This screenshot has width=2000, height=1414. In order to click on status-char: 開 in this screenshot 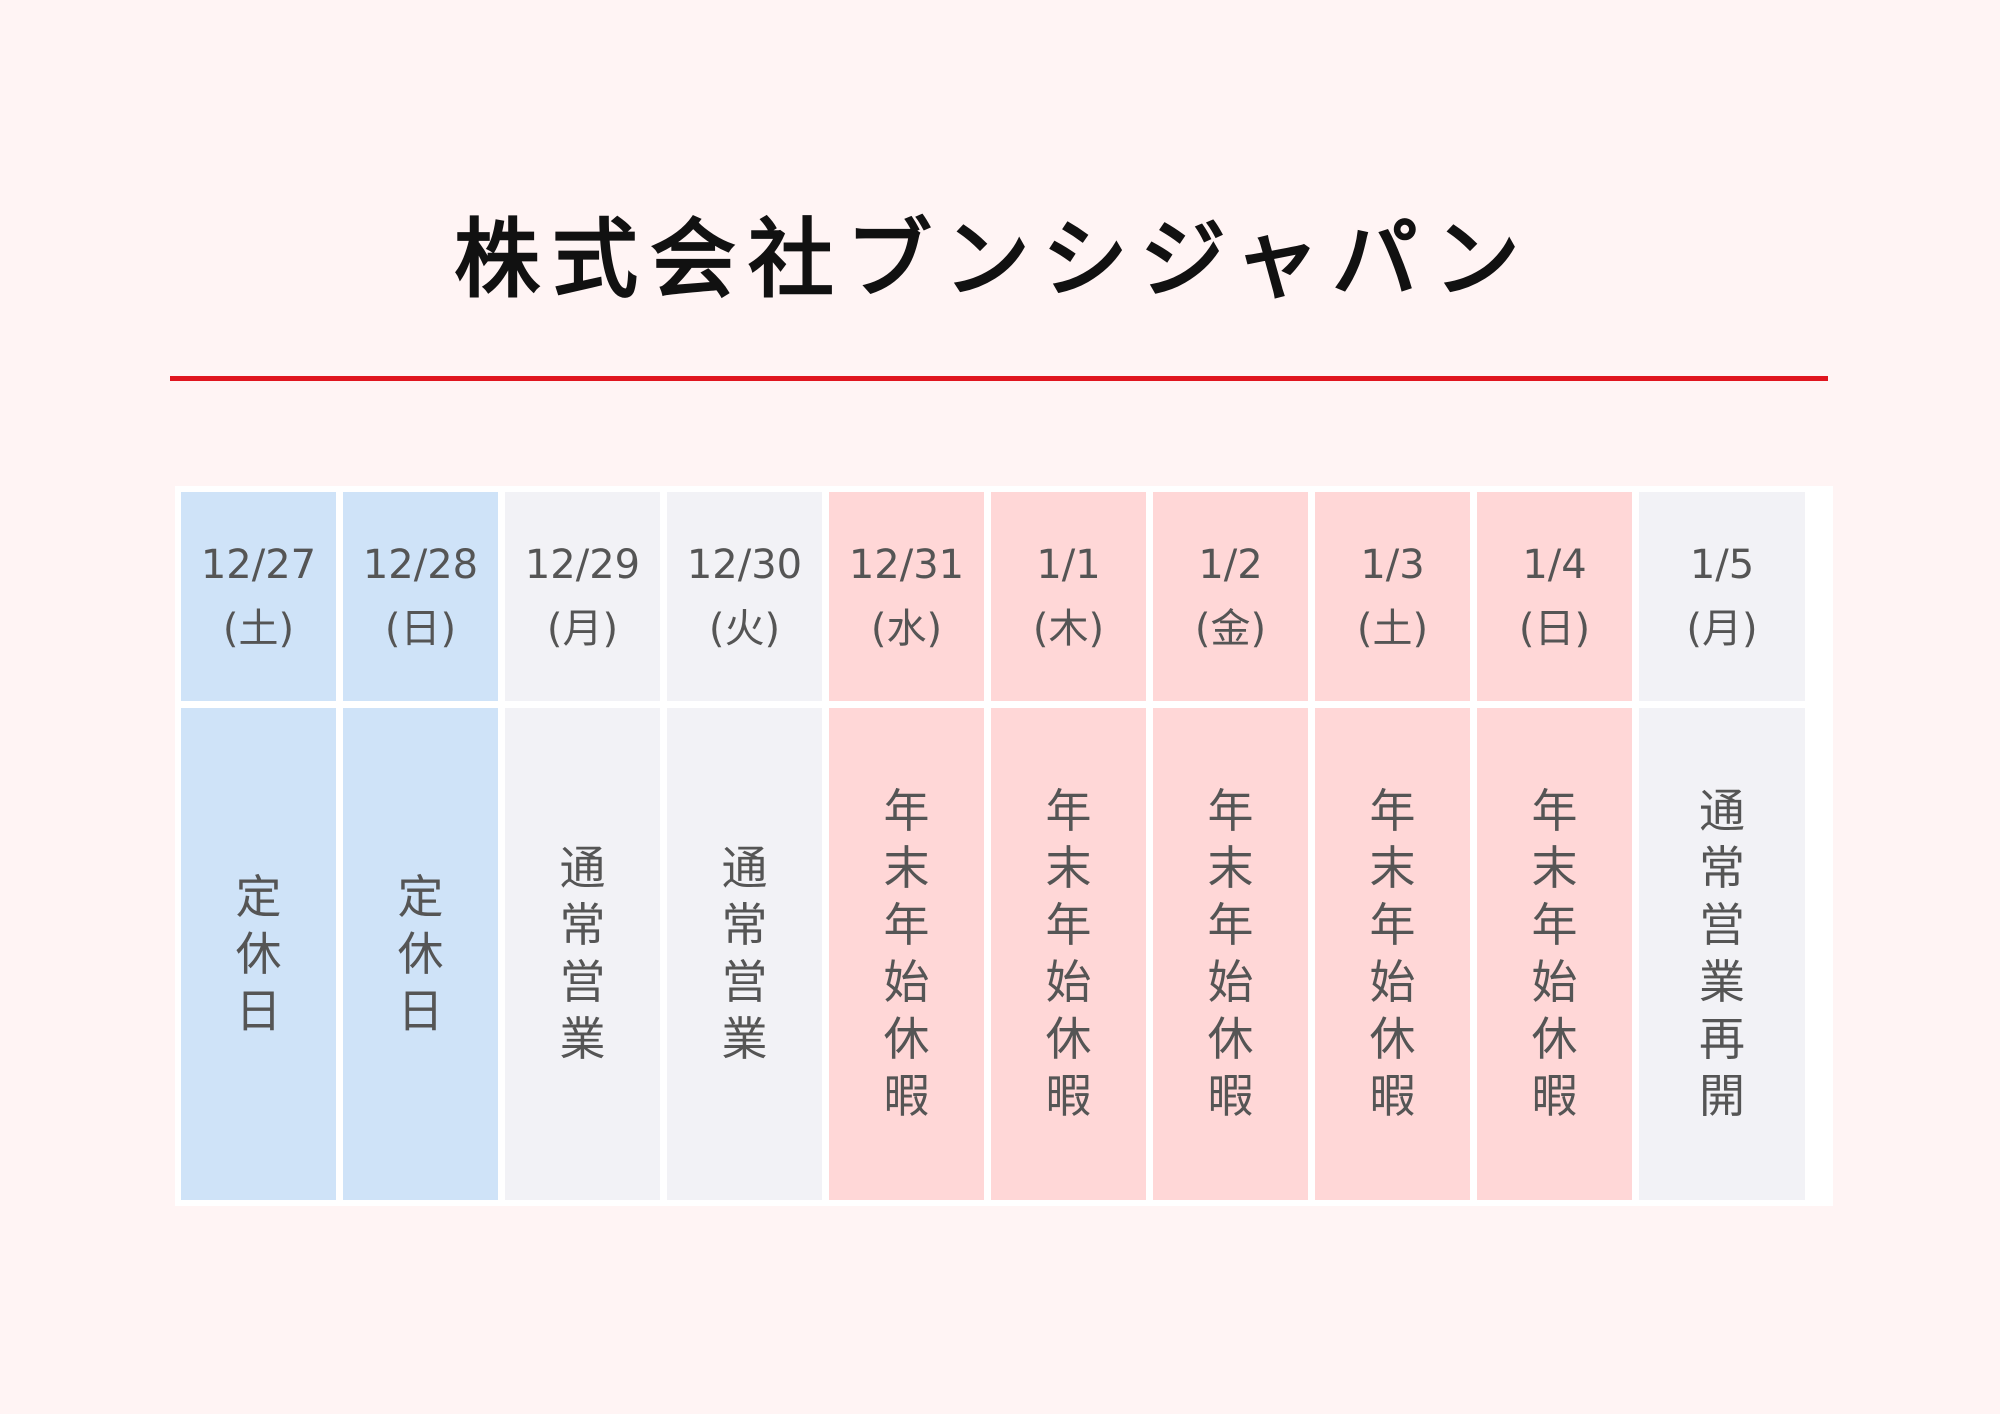, I will do `click(1722, 1096)`.